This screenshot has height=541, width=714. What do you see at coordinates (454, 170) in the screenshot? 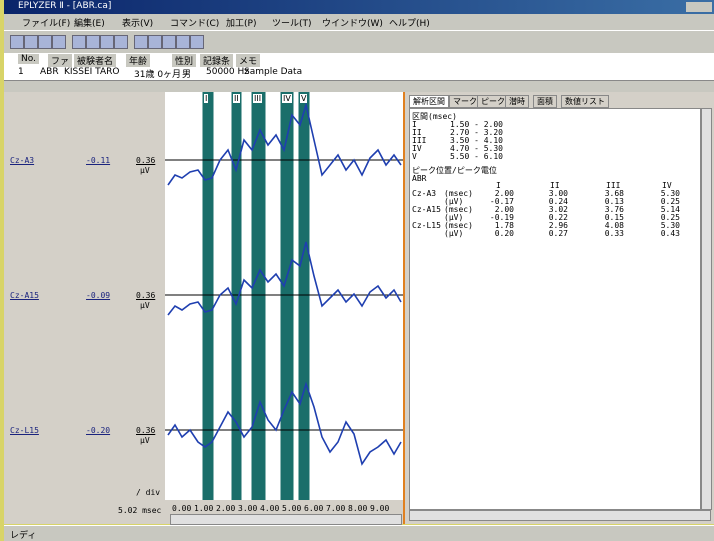
I see `section-title: ピーク位置/ピーク電位` at bounding box center [454, 170].